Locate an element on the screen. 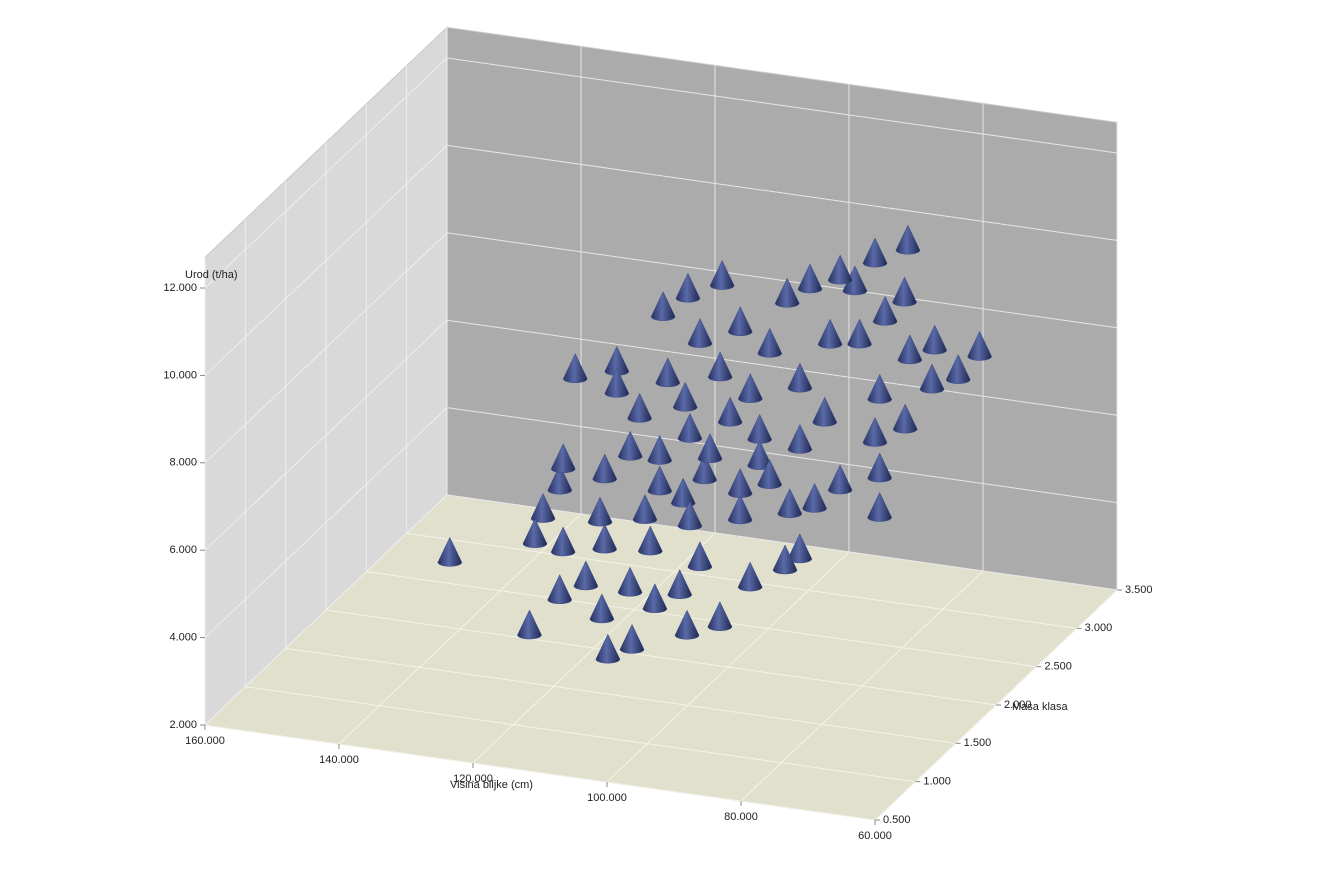  z-tick-label: 2.000 is located at coordinates (183, 725).